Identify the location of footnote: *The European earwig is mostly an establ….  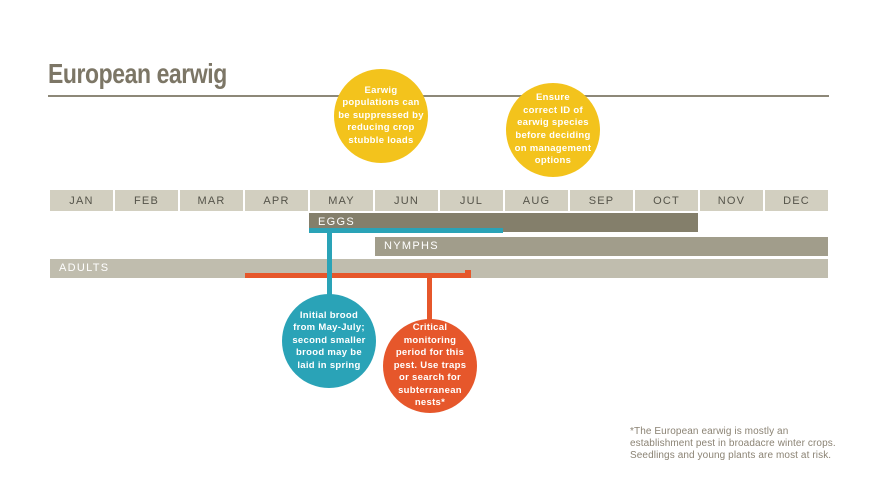
(733, 443).